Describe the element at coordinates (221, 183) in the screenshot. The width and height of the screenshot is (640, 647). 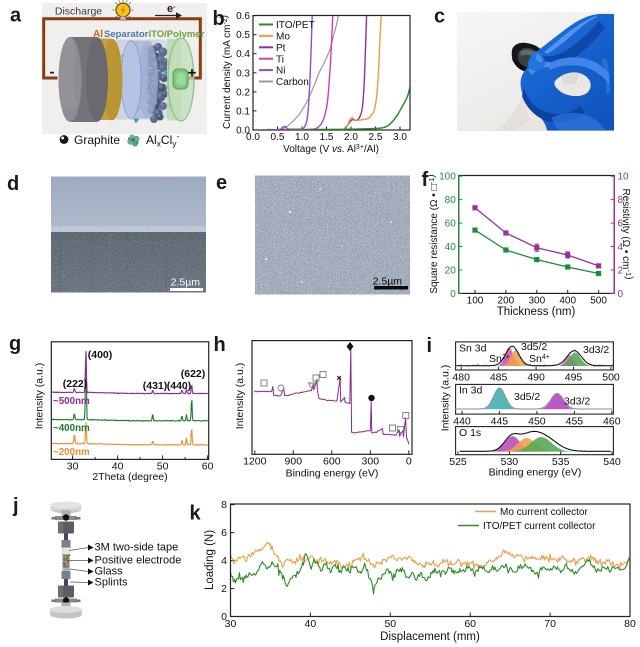
I see `svg-text: e` at that location.